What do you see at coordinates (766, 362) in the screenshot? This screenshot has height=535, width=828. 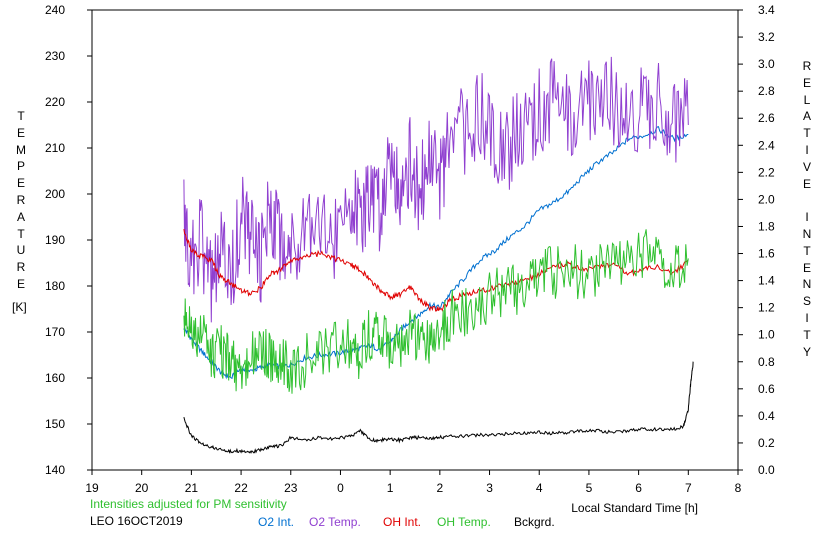 I see `y-right-tick-label: 0.8` at bounding box center [766, 362].